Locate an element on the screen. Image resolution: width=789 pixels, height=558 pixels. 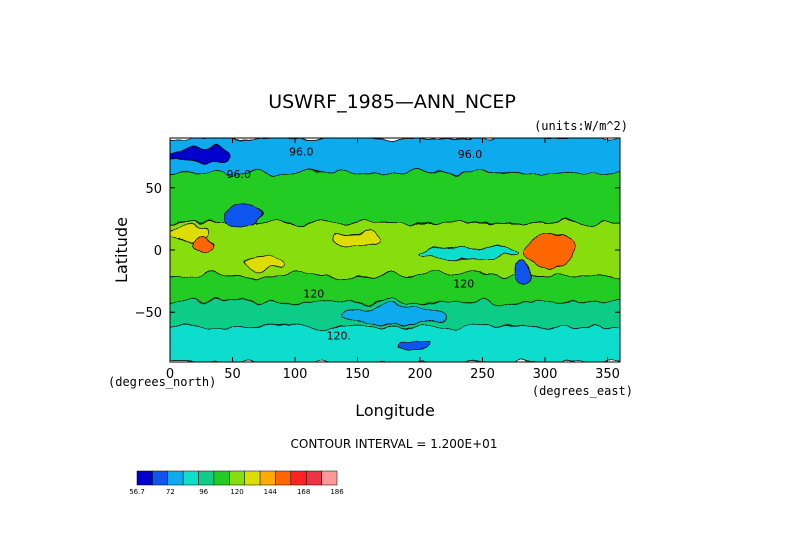
y-tick-label: 50 is located at coordinates (153, 189).